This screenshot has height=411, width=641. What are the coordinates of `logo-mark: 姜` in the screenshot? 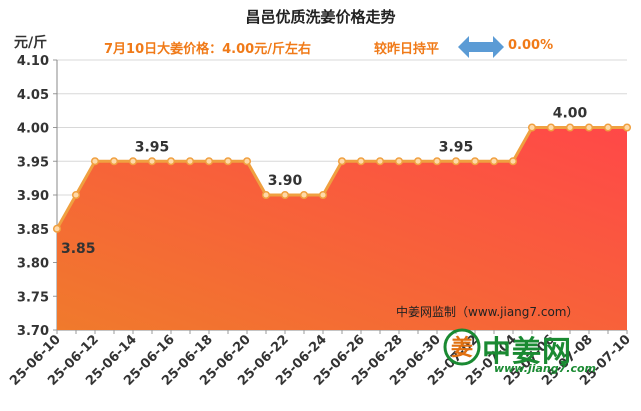 It's located at (462, 348).